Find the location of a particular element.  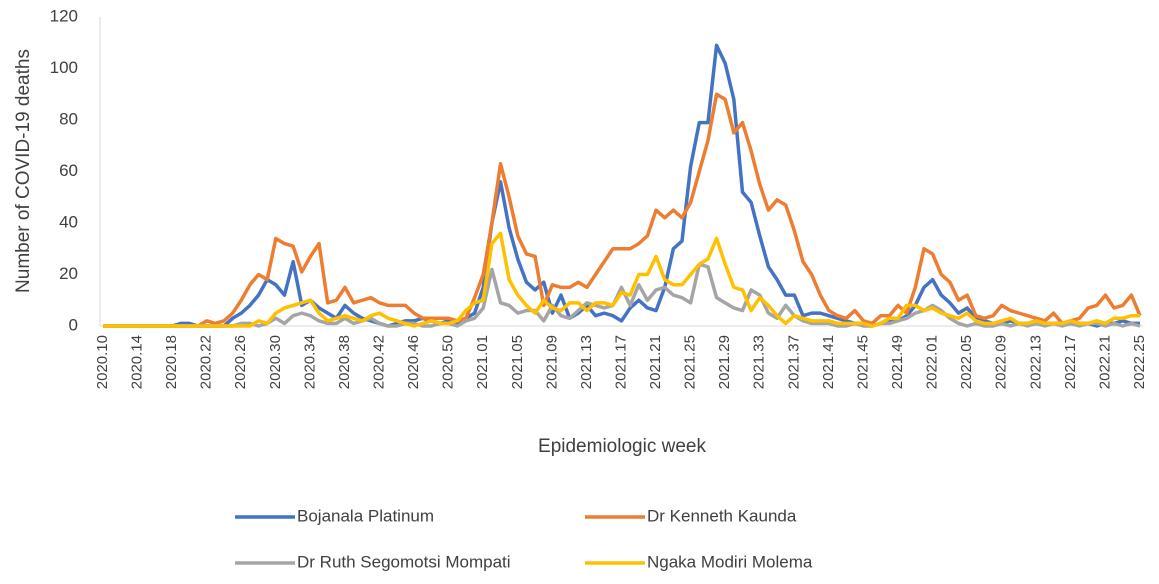

x-tick-label: 2021.41 is located at coordinates (828, 362).